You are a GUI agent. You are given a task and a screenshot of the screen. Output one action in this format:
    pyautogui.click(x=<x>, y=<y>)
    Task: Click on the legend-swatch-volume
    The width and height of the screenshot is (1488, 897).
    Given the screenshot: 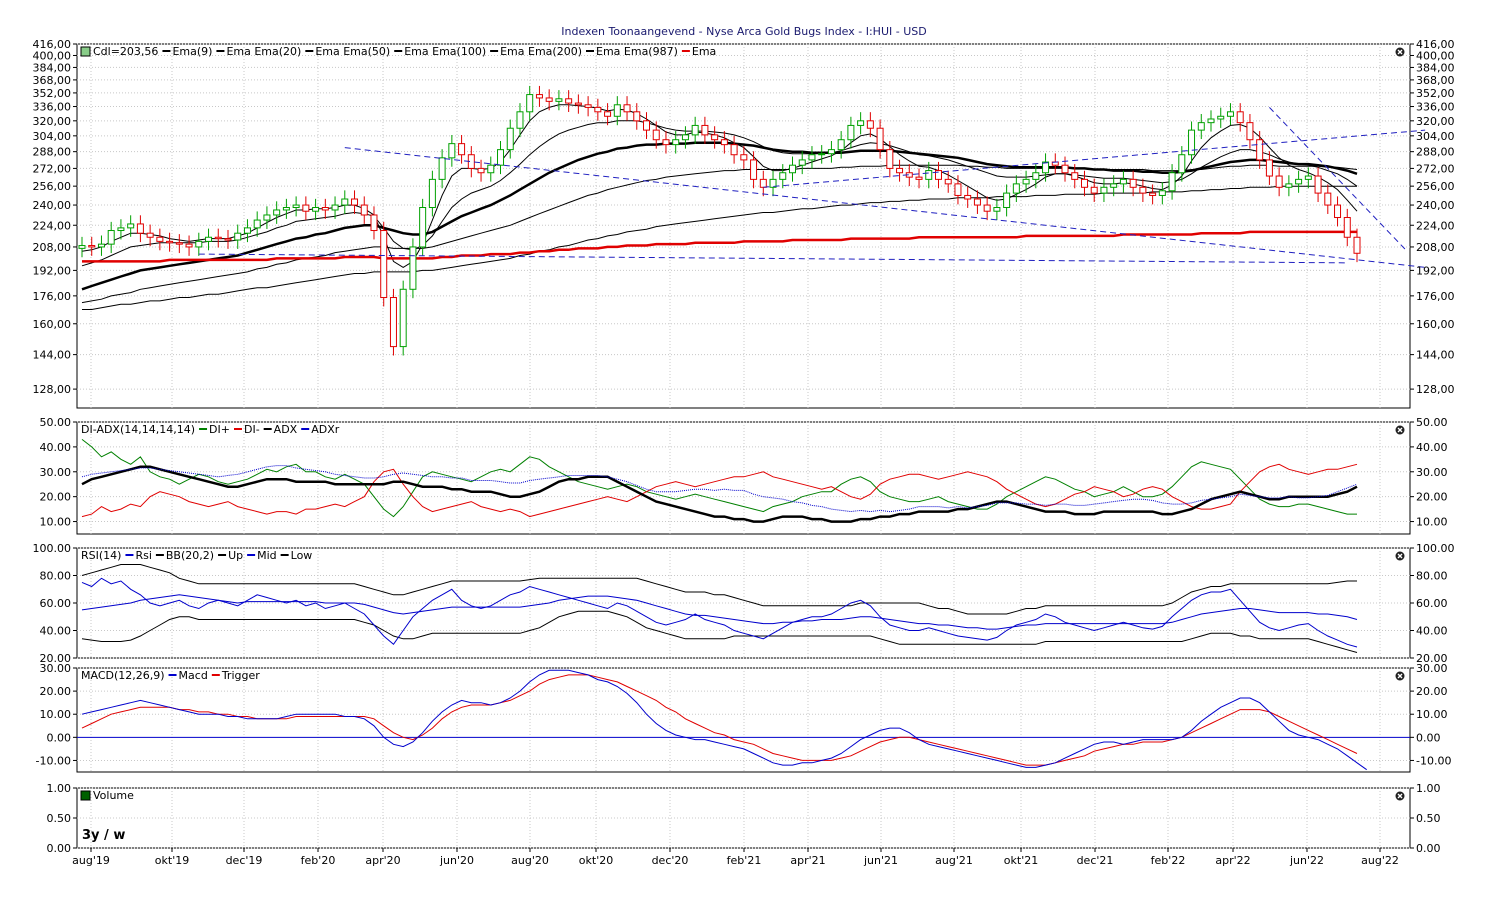 What is the action you would take?
    pyautogui.click(x=85, y=795)
    